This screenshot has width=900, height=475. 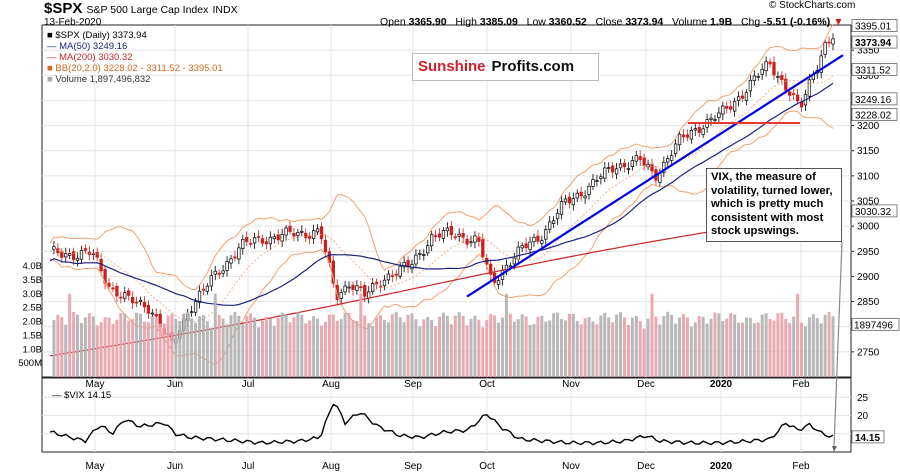 What do you see at coordinates (875, 324) in the screenshot?
I see `volume-value-box` at bounding box center [875, 324].